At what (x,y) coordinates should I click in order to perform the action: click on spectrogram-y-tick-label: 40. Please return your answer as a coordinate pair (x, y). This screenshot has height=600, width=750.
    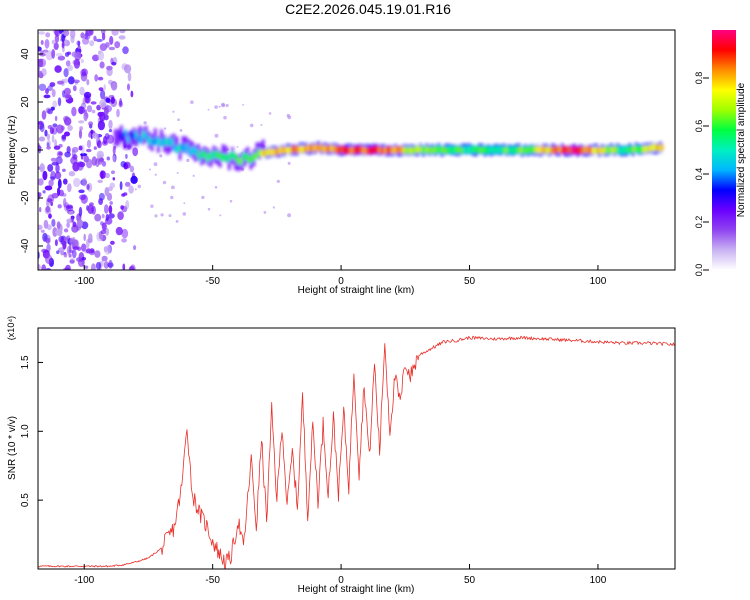
    Looking at the image, I should click on (25, 54).